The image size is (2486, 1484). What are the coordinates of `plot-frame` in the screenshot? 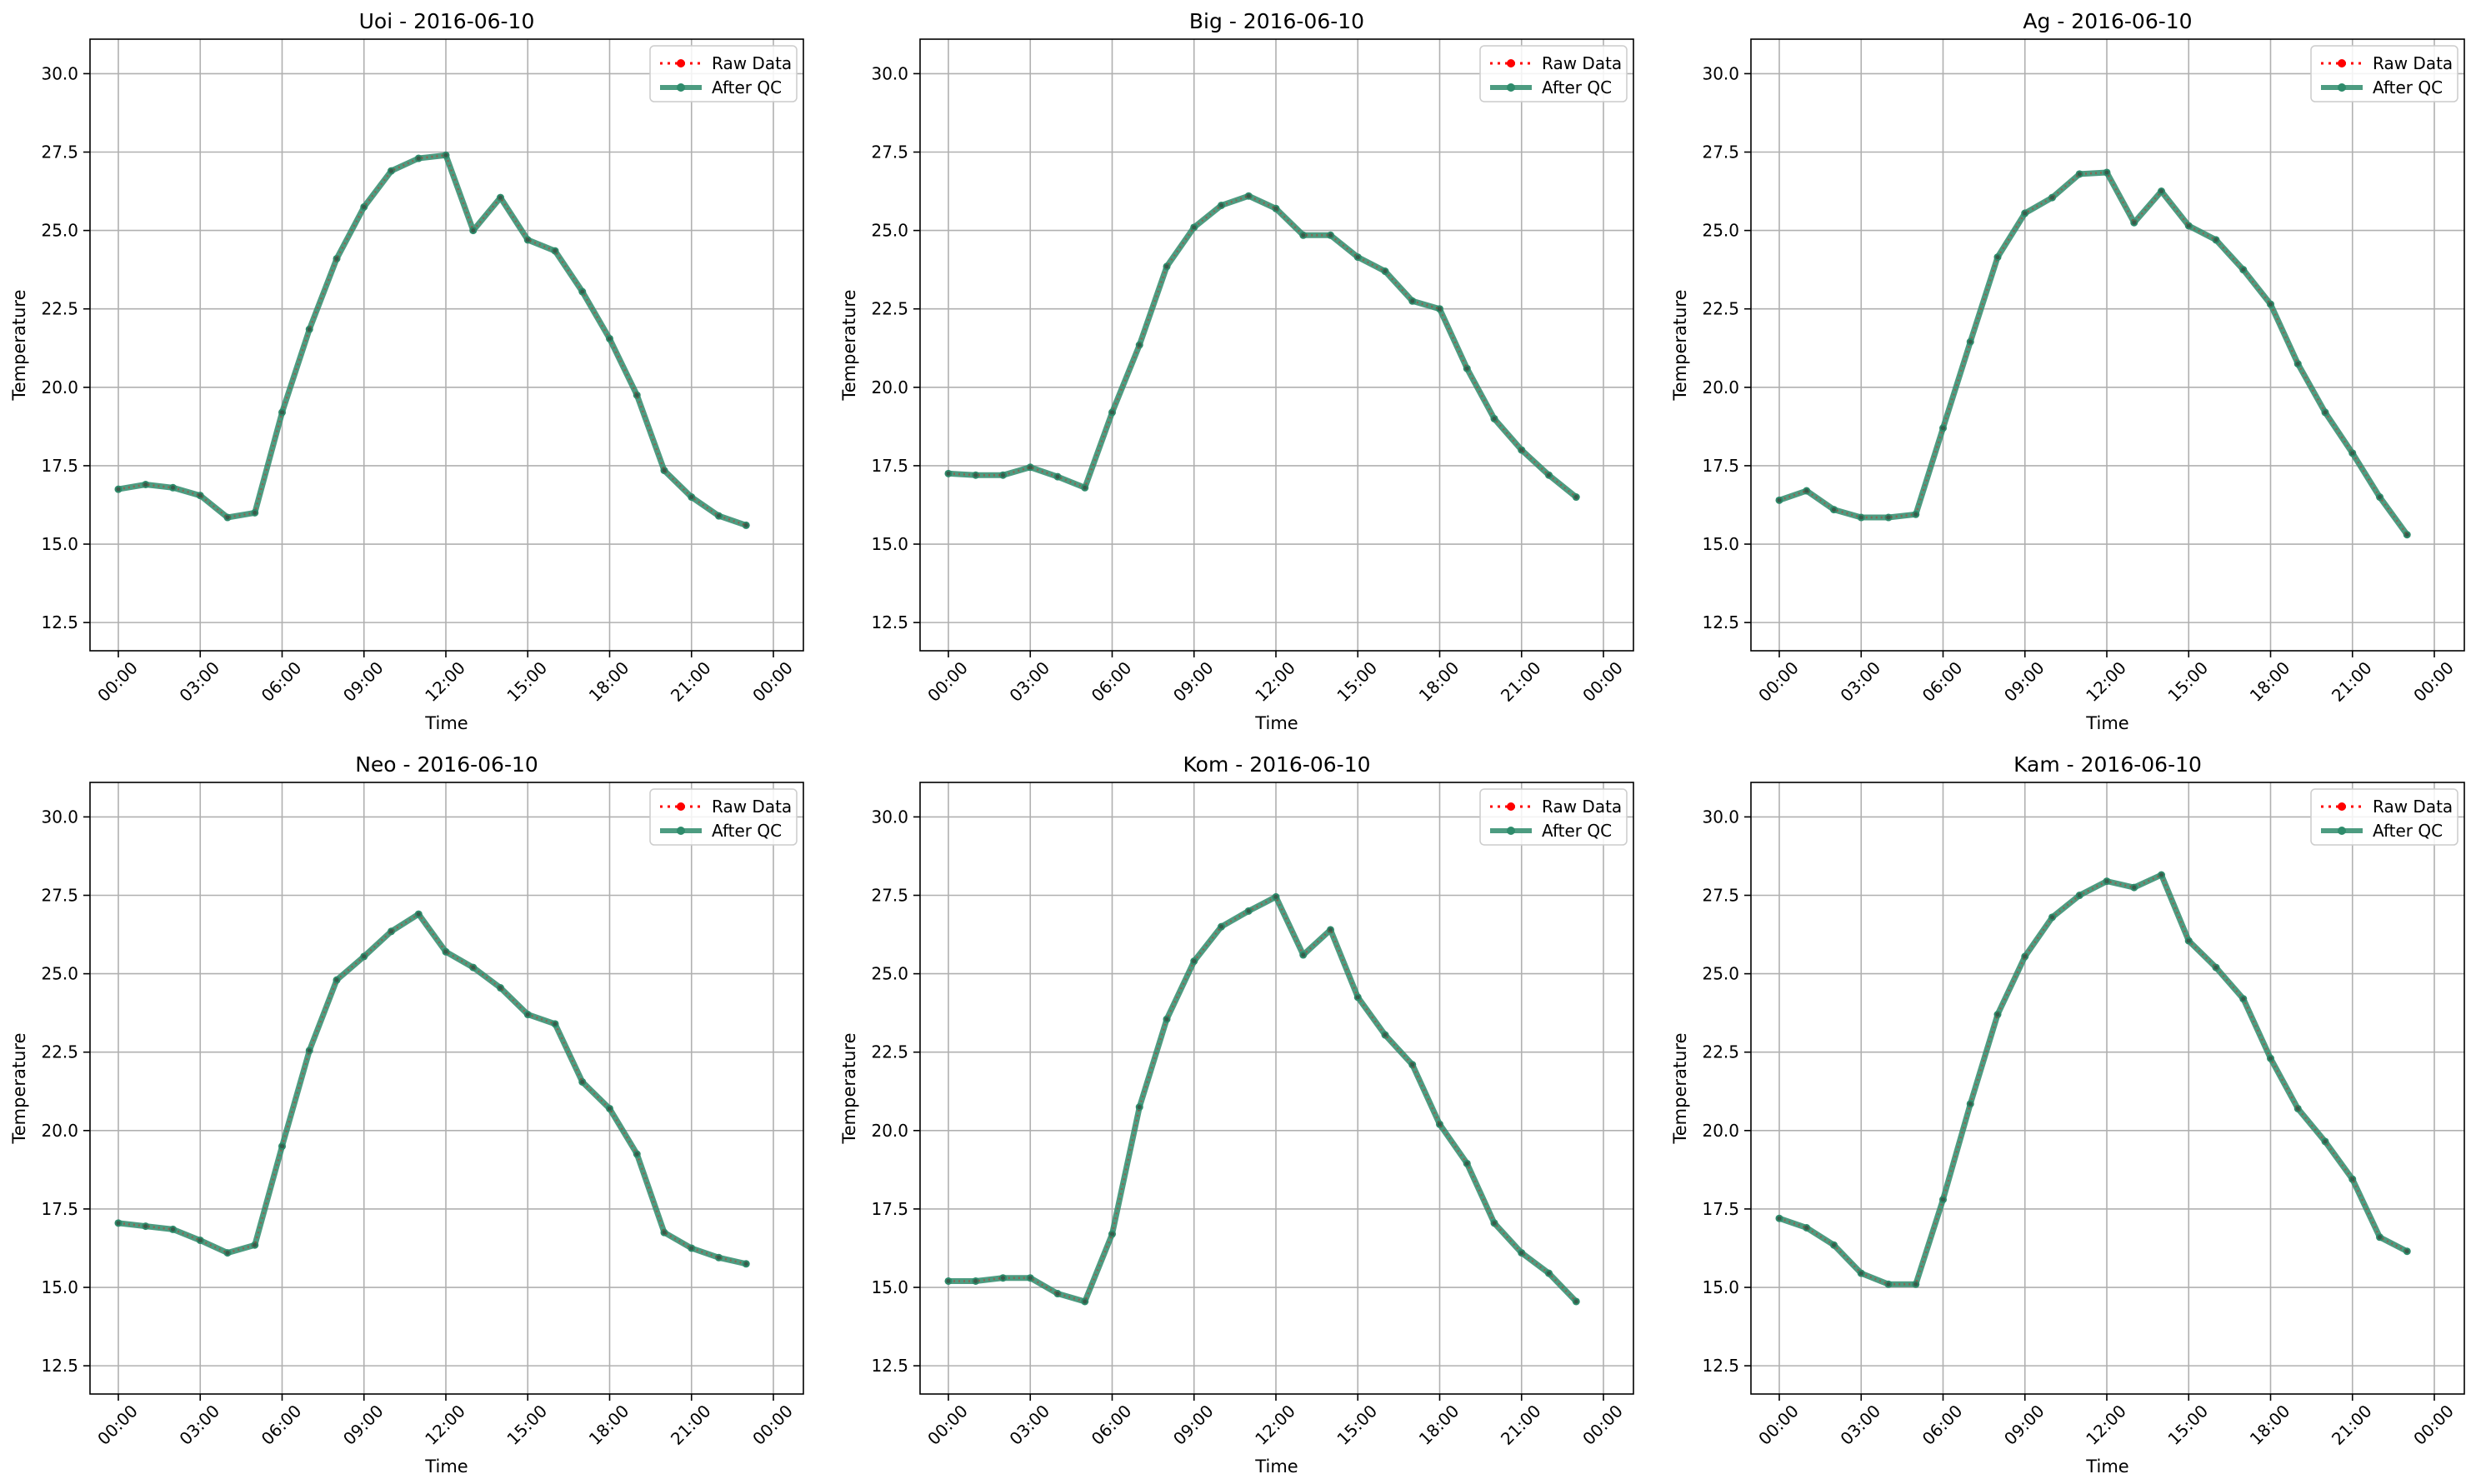 It's located at (1276, 1088).